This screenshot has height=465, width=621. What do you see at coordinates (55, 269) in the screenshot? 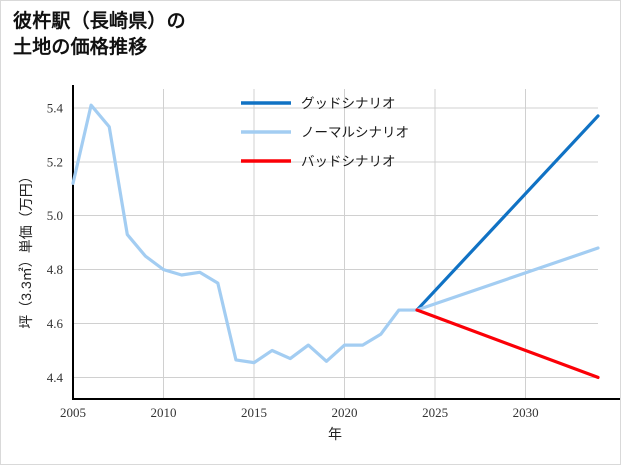
I see `y-tick-label: 4.8` at bounding box center [55, 269].